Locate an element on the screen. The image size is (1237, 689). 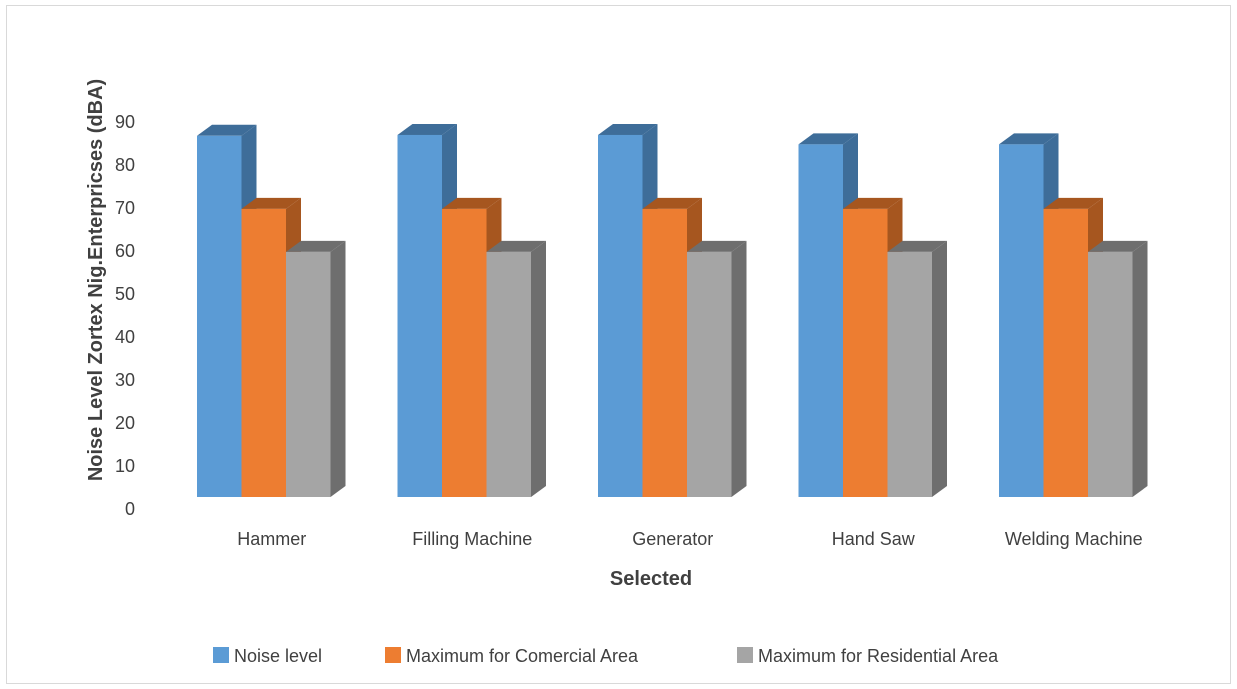
category-label: Welding Machine is located at coordinates (1074, 539).